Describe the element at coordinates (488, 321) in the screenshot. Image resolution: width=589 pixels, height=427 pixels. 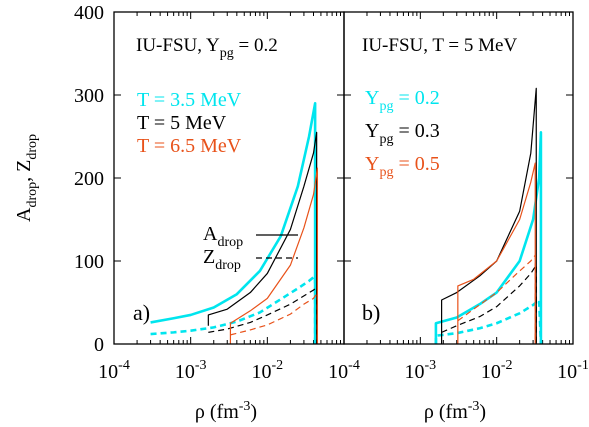
I see `curve-panelb-zdrop-series0` at that location.